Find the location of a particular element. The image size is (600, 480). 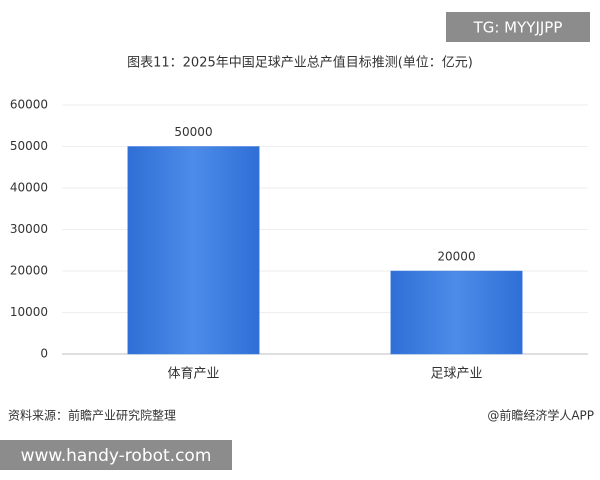

y-tick-label: 60000 is located at coordinates (29, 105).